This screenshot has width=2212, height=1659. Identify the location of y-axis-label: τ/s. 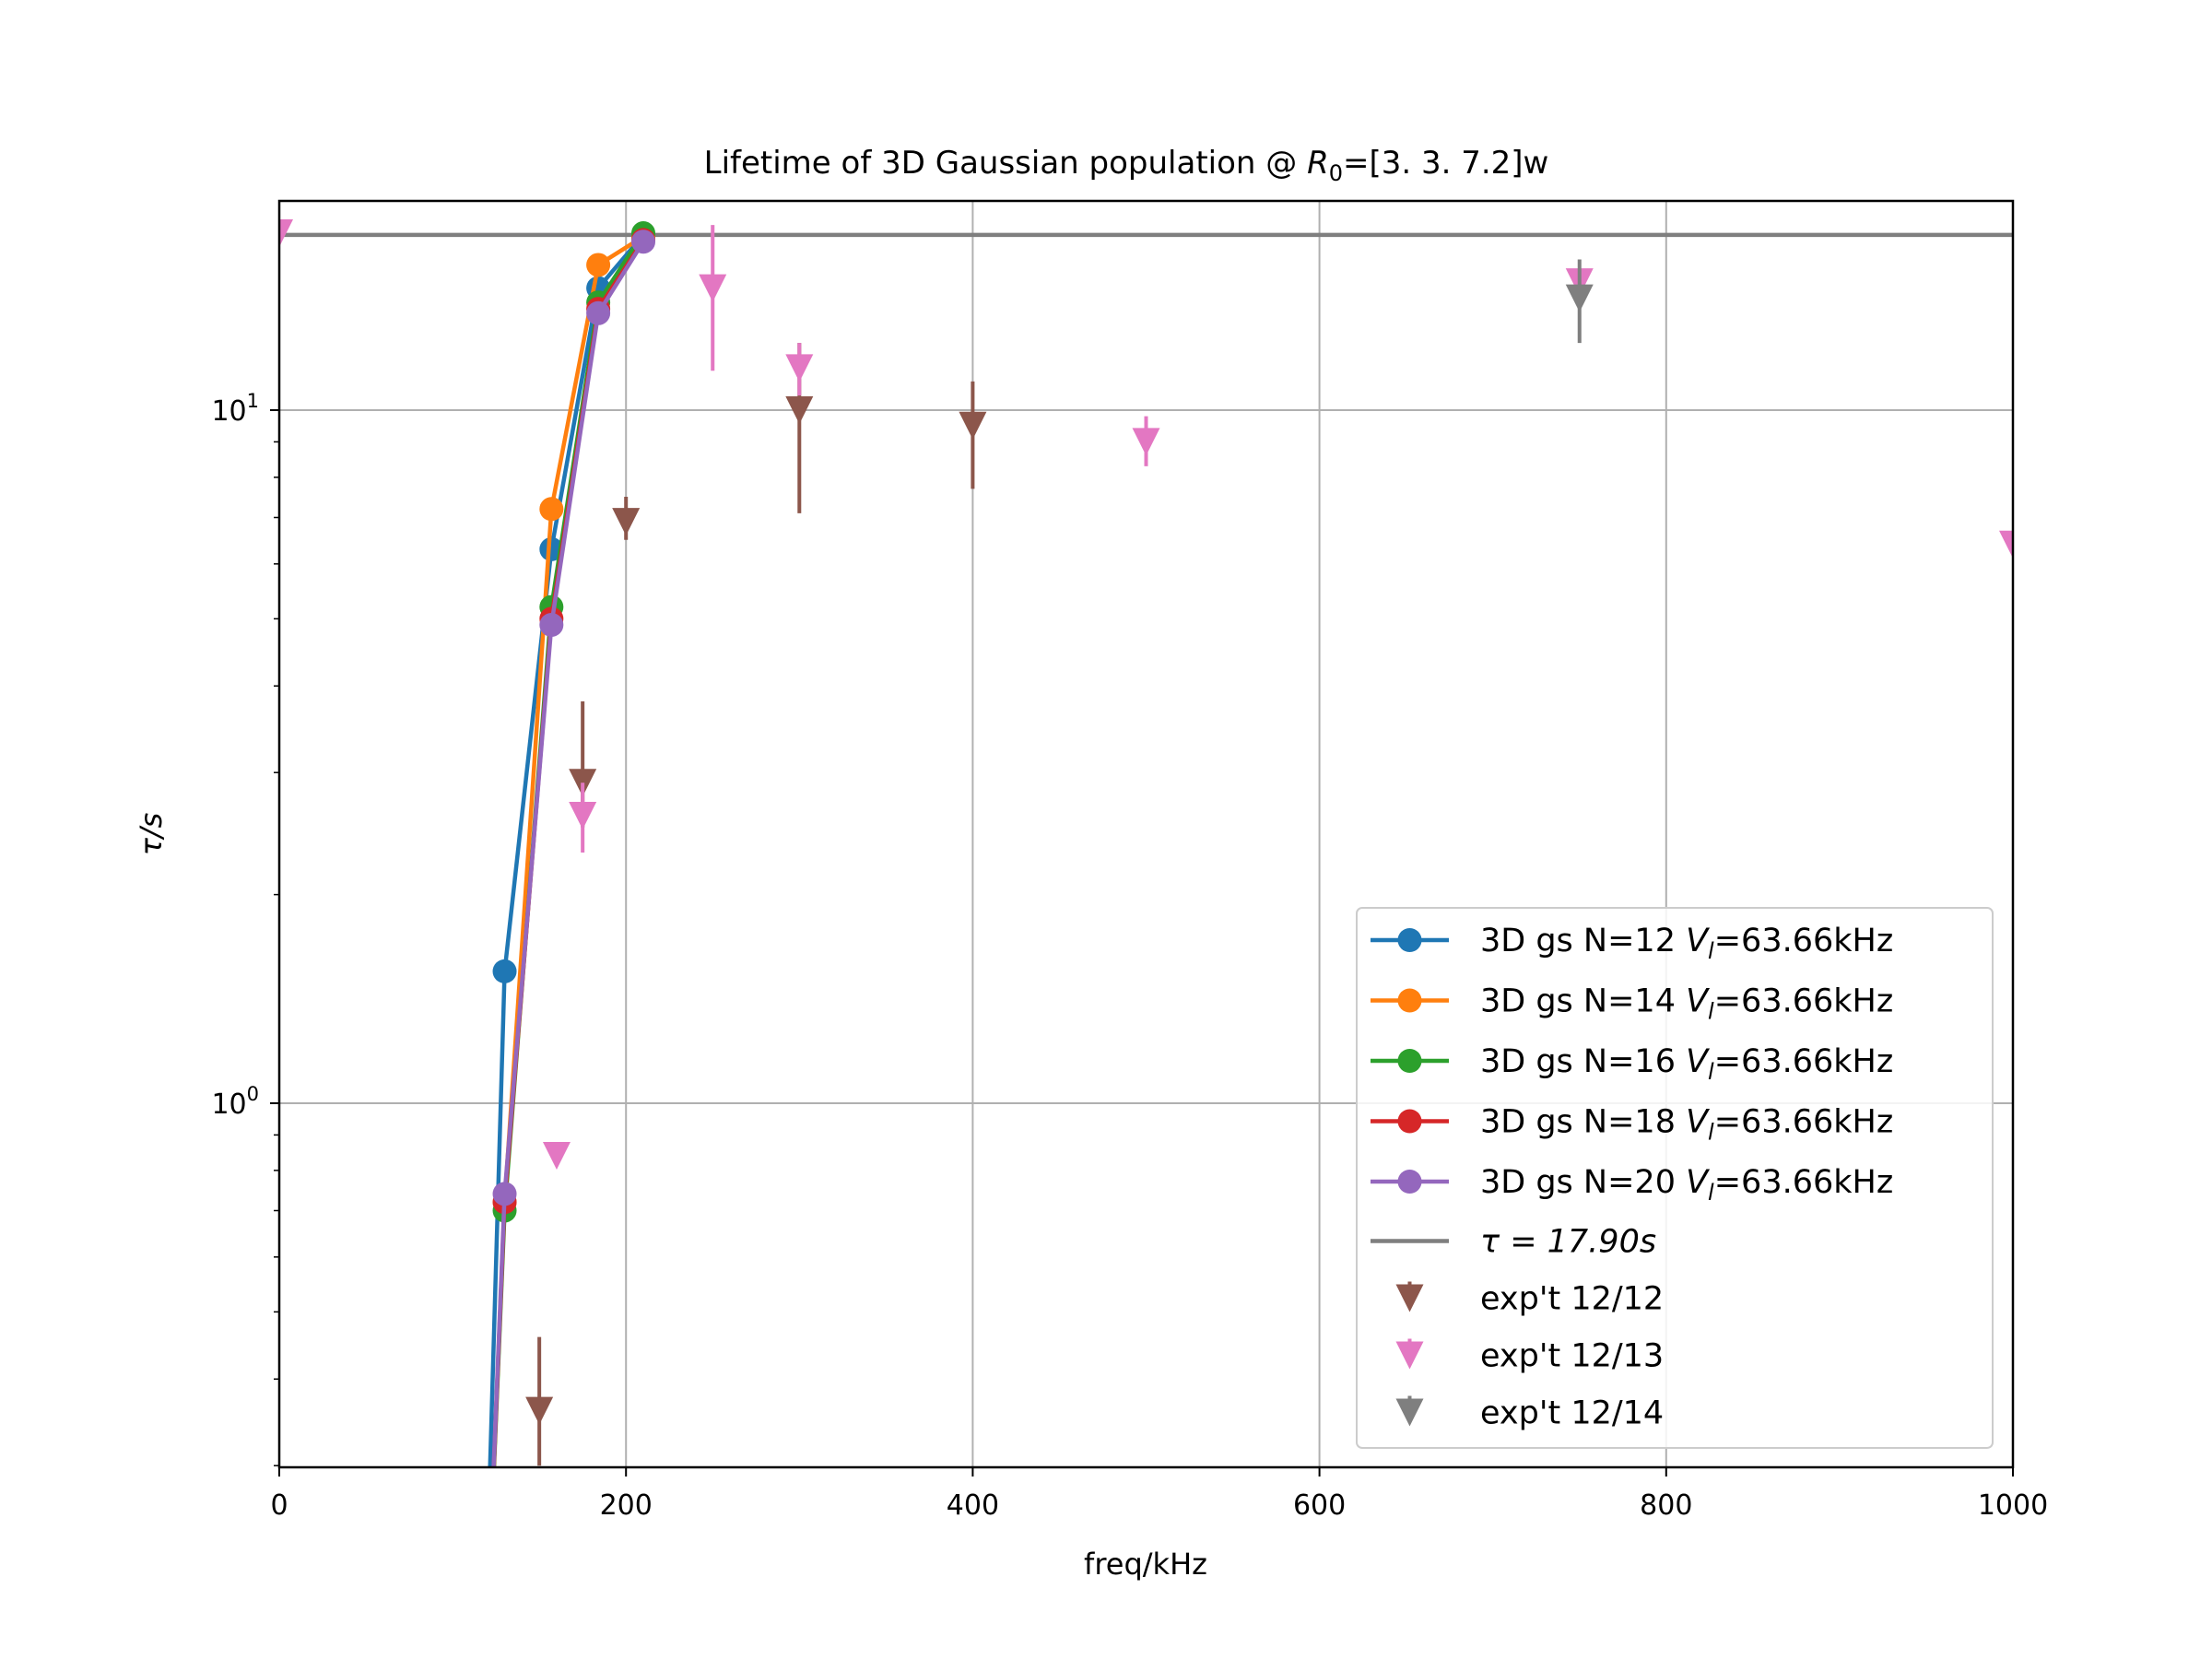
(151, 834).